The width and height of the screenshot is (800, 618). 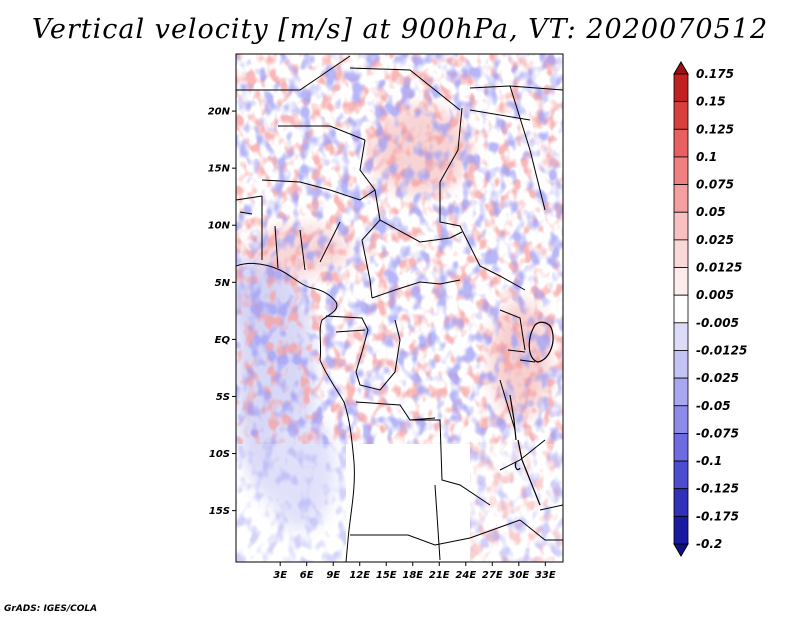 I want to click on lat-tick-label: 5N, so click(x=223, y=283).